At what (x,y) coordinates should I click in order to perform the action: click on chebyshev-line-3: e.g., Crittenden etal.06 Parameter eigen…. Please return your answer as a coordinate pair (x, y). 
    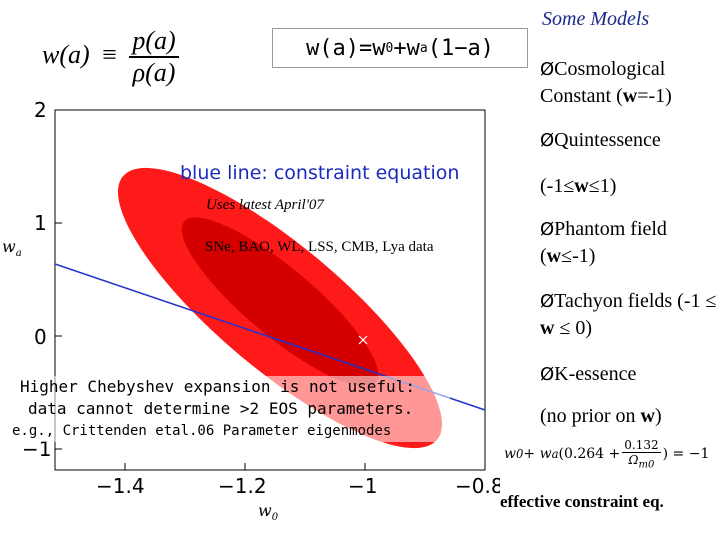
    Looking at the image, I should click on (202, 431).